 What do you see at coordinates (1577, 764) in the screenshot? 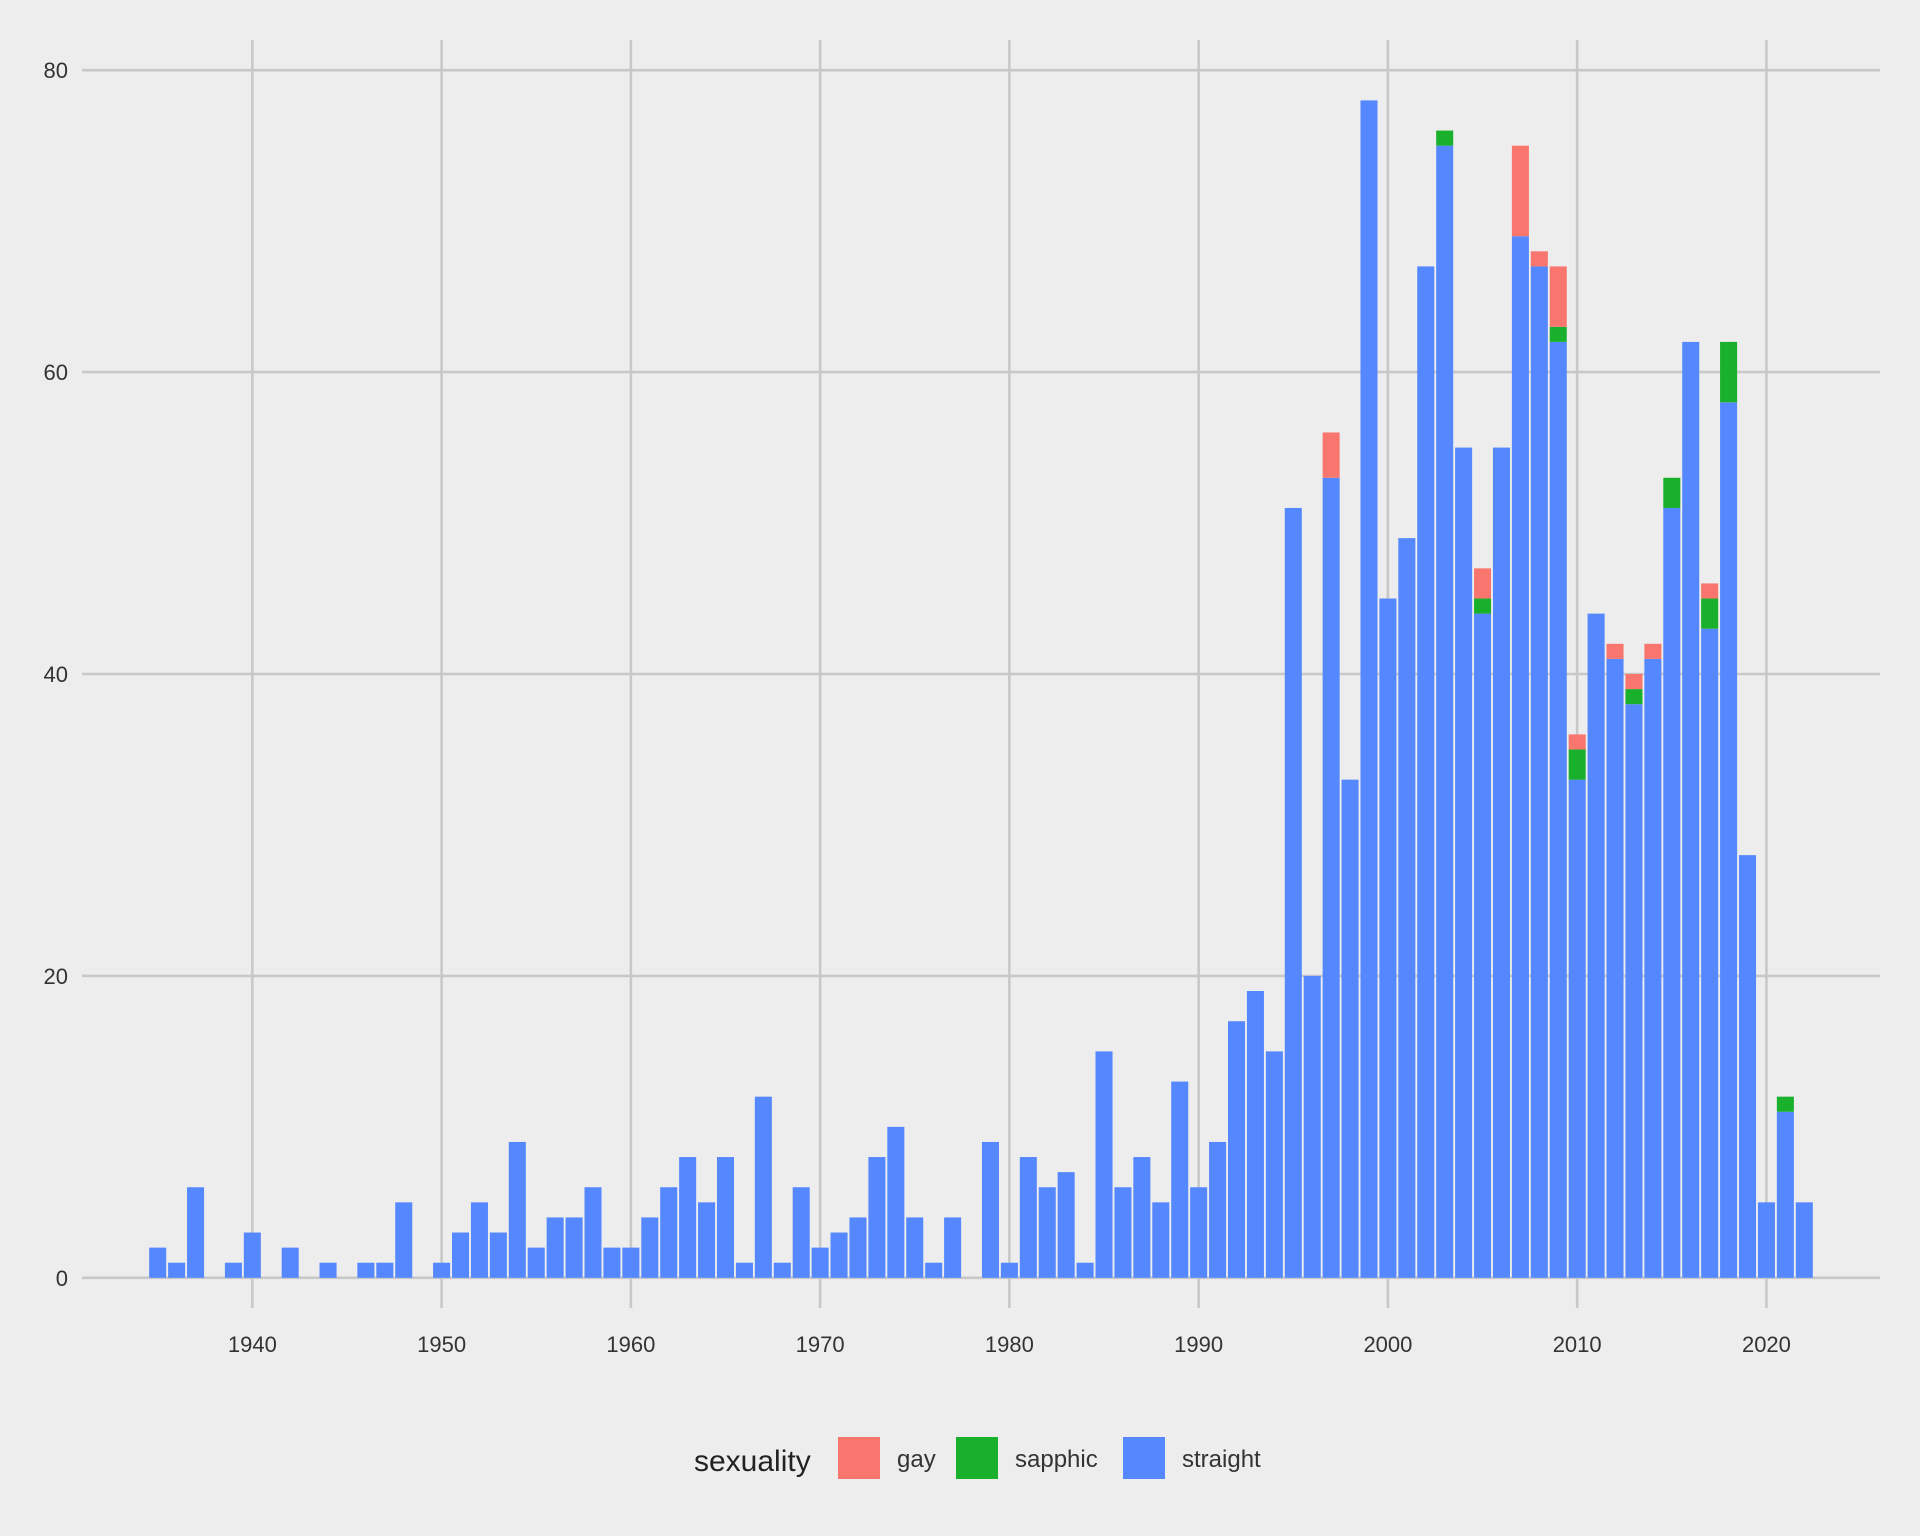
I see `bar-sapphic-2010` at bounding box center [1577, 764].